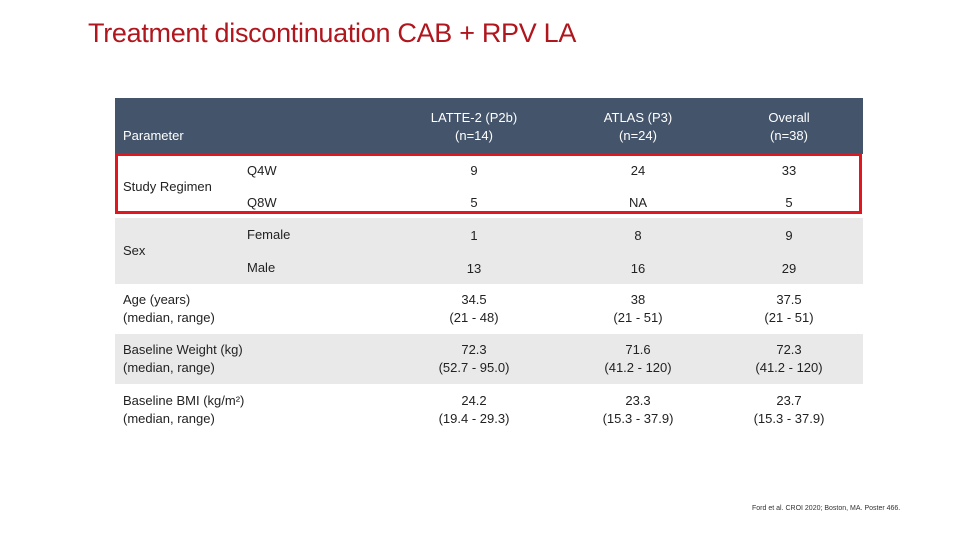 The image size is (960, 540). What do you see at coordinates (789, 349) in the screenshot?
I see `cell-weight-overall-median: 72.3` at bounding box center [789, 349].